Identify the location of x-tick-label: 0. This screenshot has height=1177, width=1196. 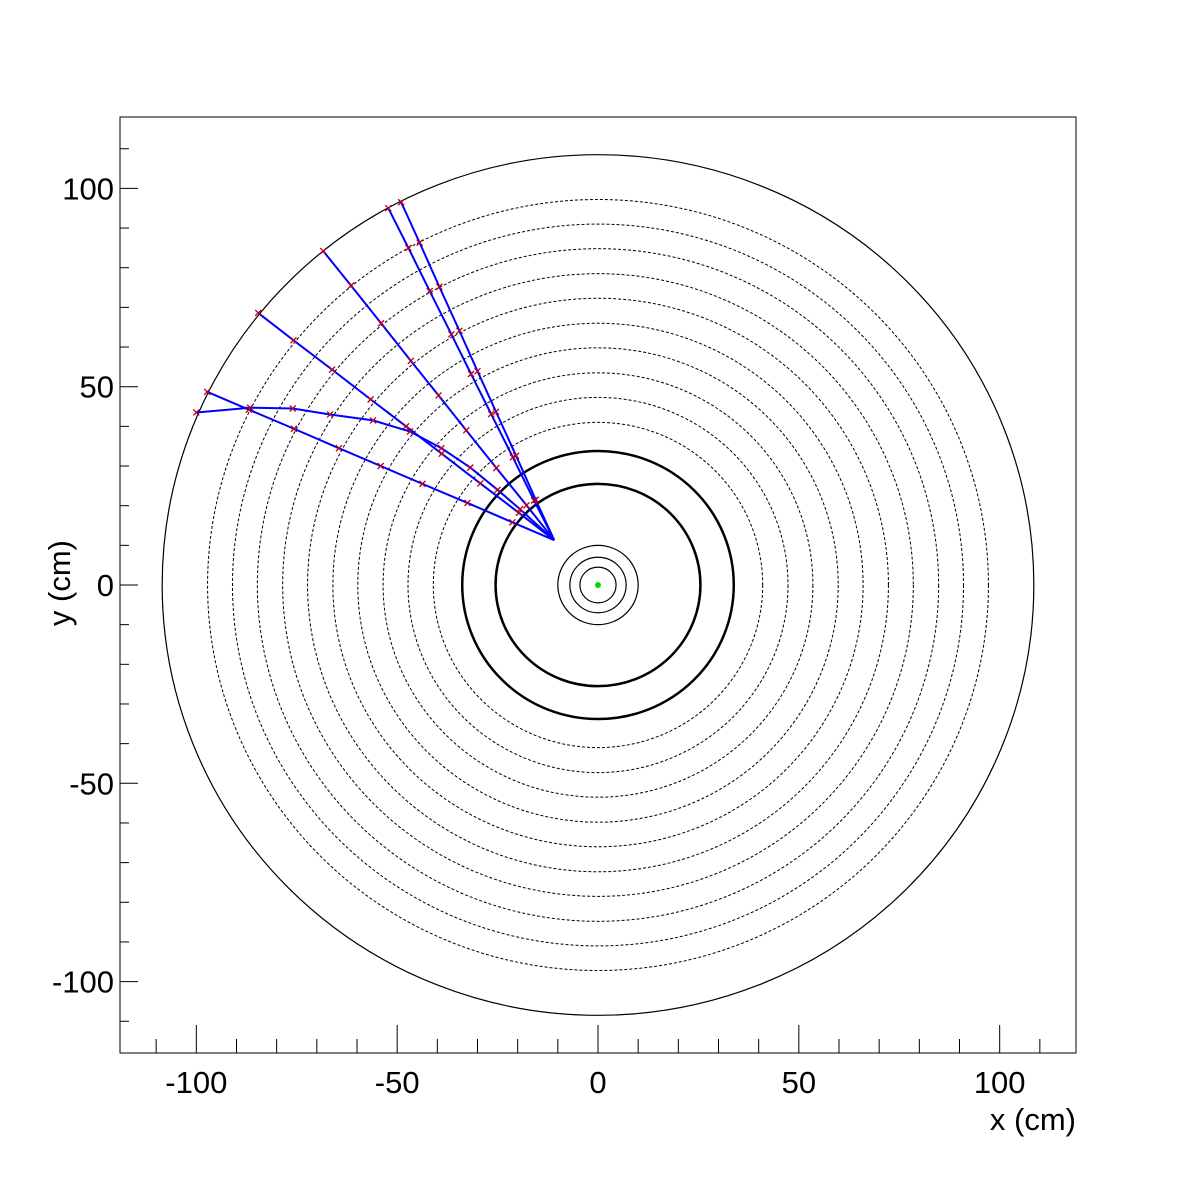
(597, 1082).